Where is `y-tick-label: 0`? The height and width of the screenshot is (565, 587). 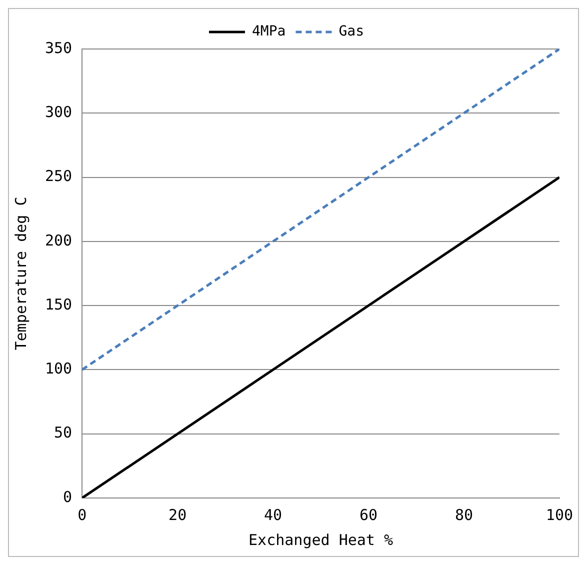 y-tick-label: 0 is located at coordinates (67, 497).